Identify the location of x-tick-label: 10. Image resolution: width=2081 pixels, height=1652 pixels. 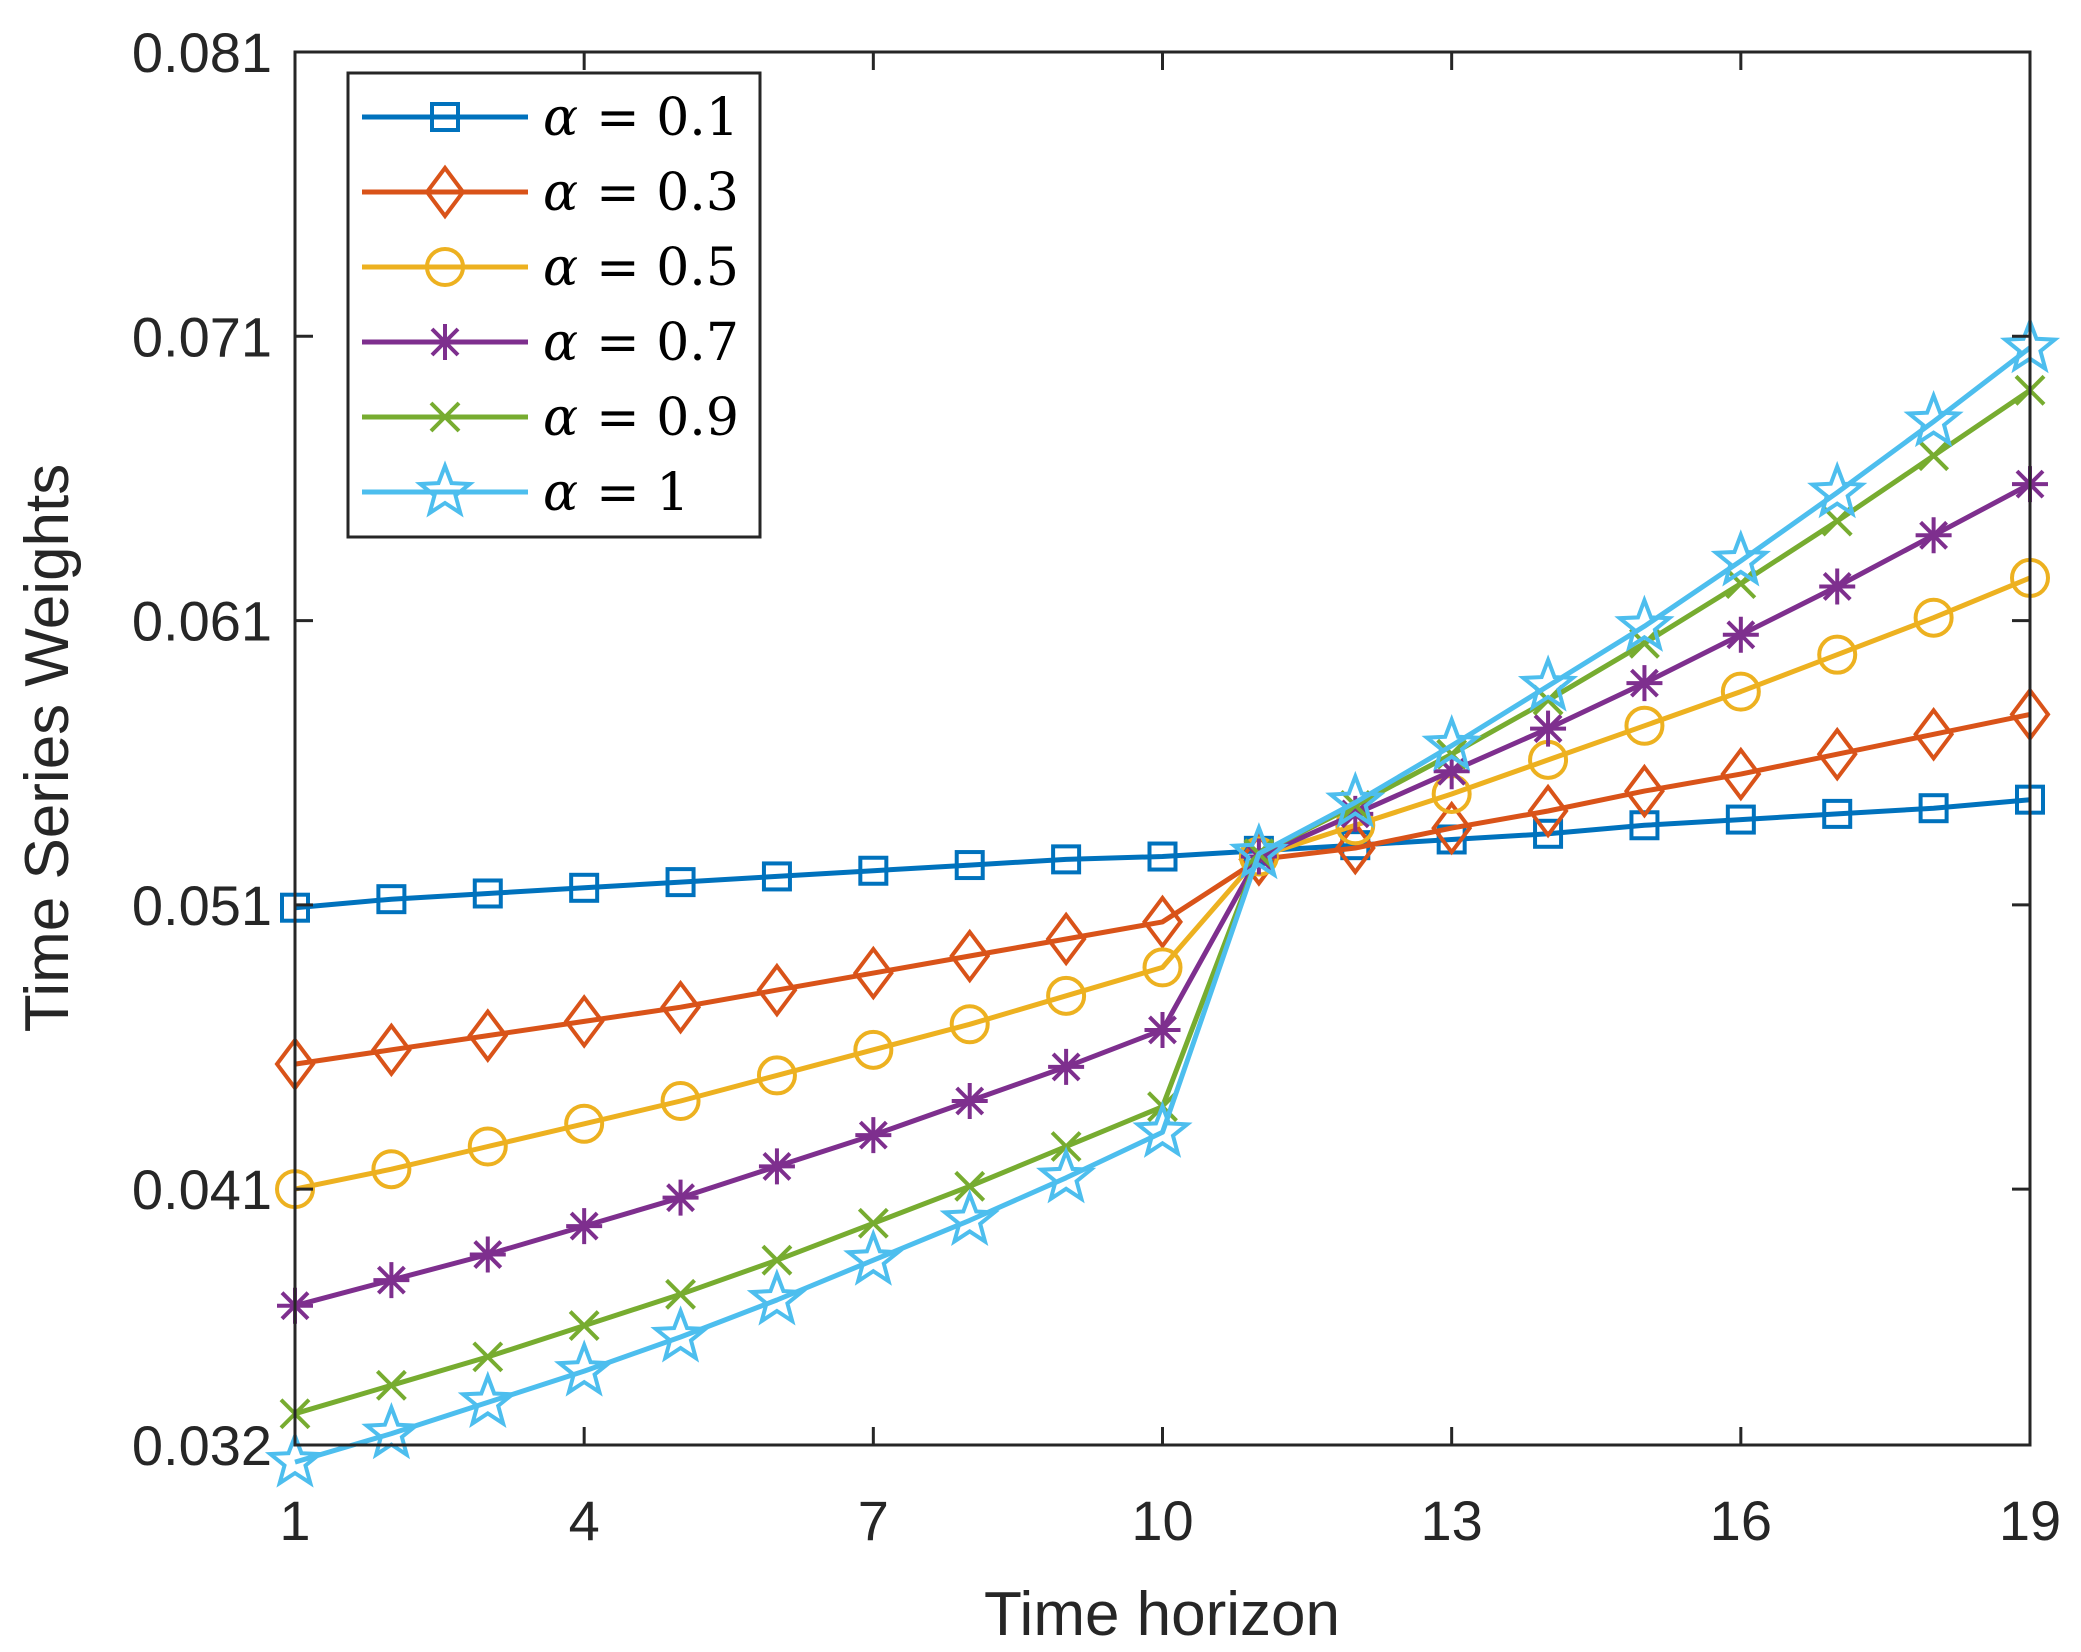
(1162, 1520).